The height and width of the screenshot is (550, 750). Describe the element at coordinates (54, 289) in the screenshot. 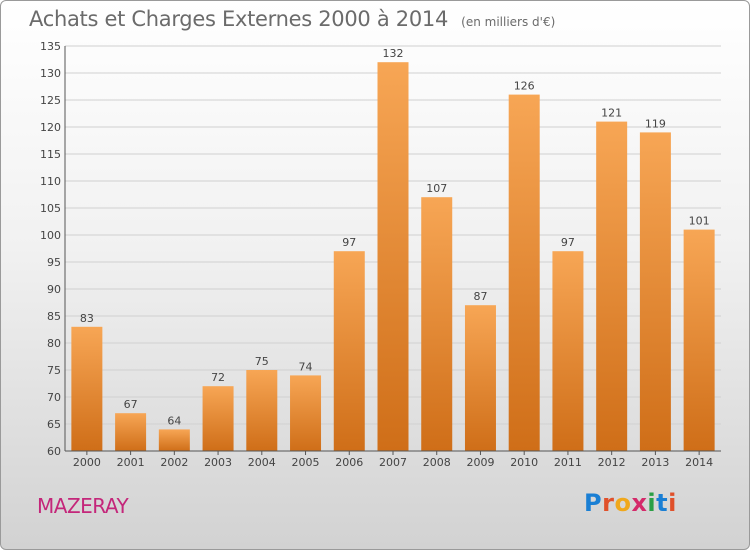

I see `y-tick-label: 90` at that location.